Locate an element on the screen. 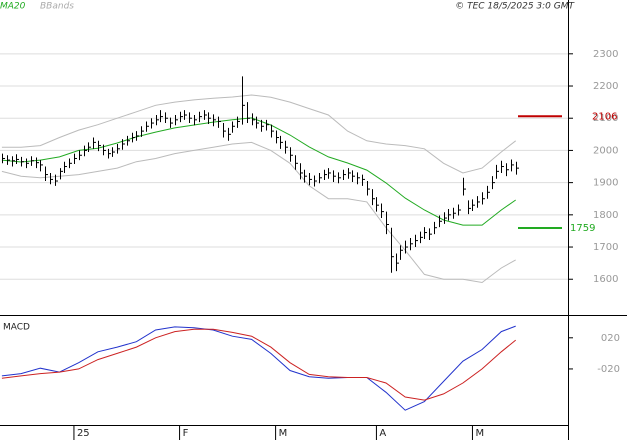  y-tick-label: 2000 is located at coordinates (605, 150).